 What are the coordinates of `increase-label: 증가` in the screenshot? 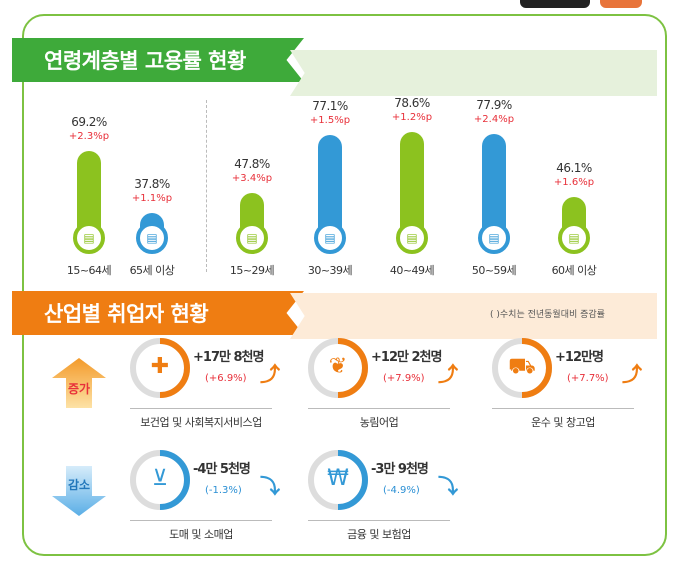 It's located at (79, 389).